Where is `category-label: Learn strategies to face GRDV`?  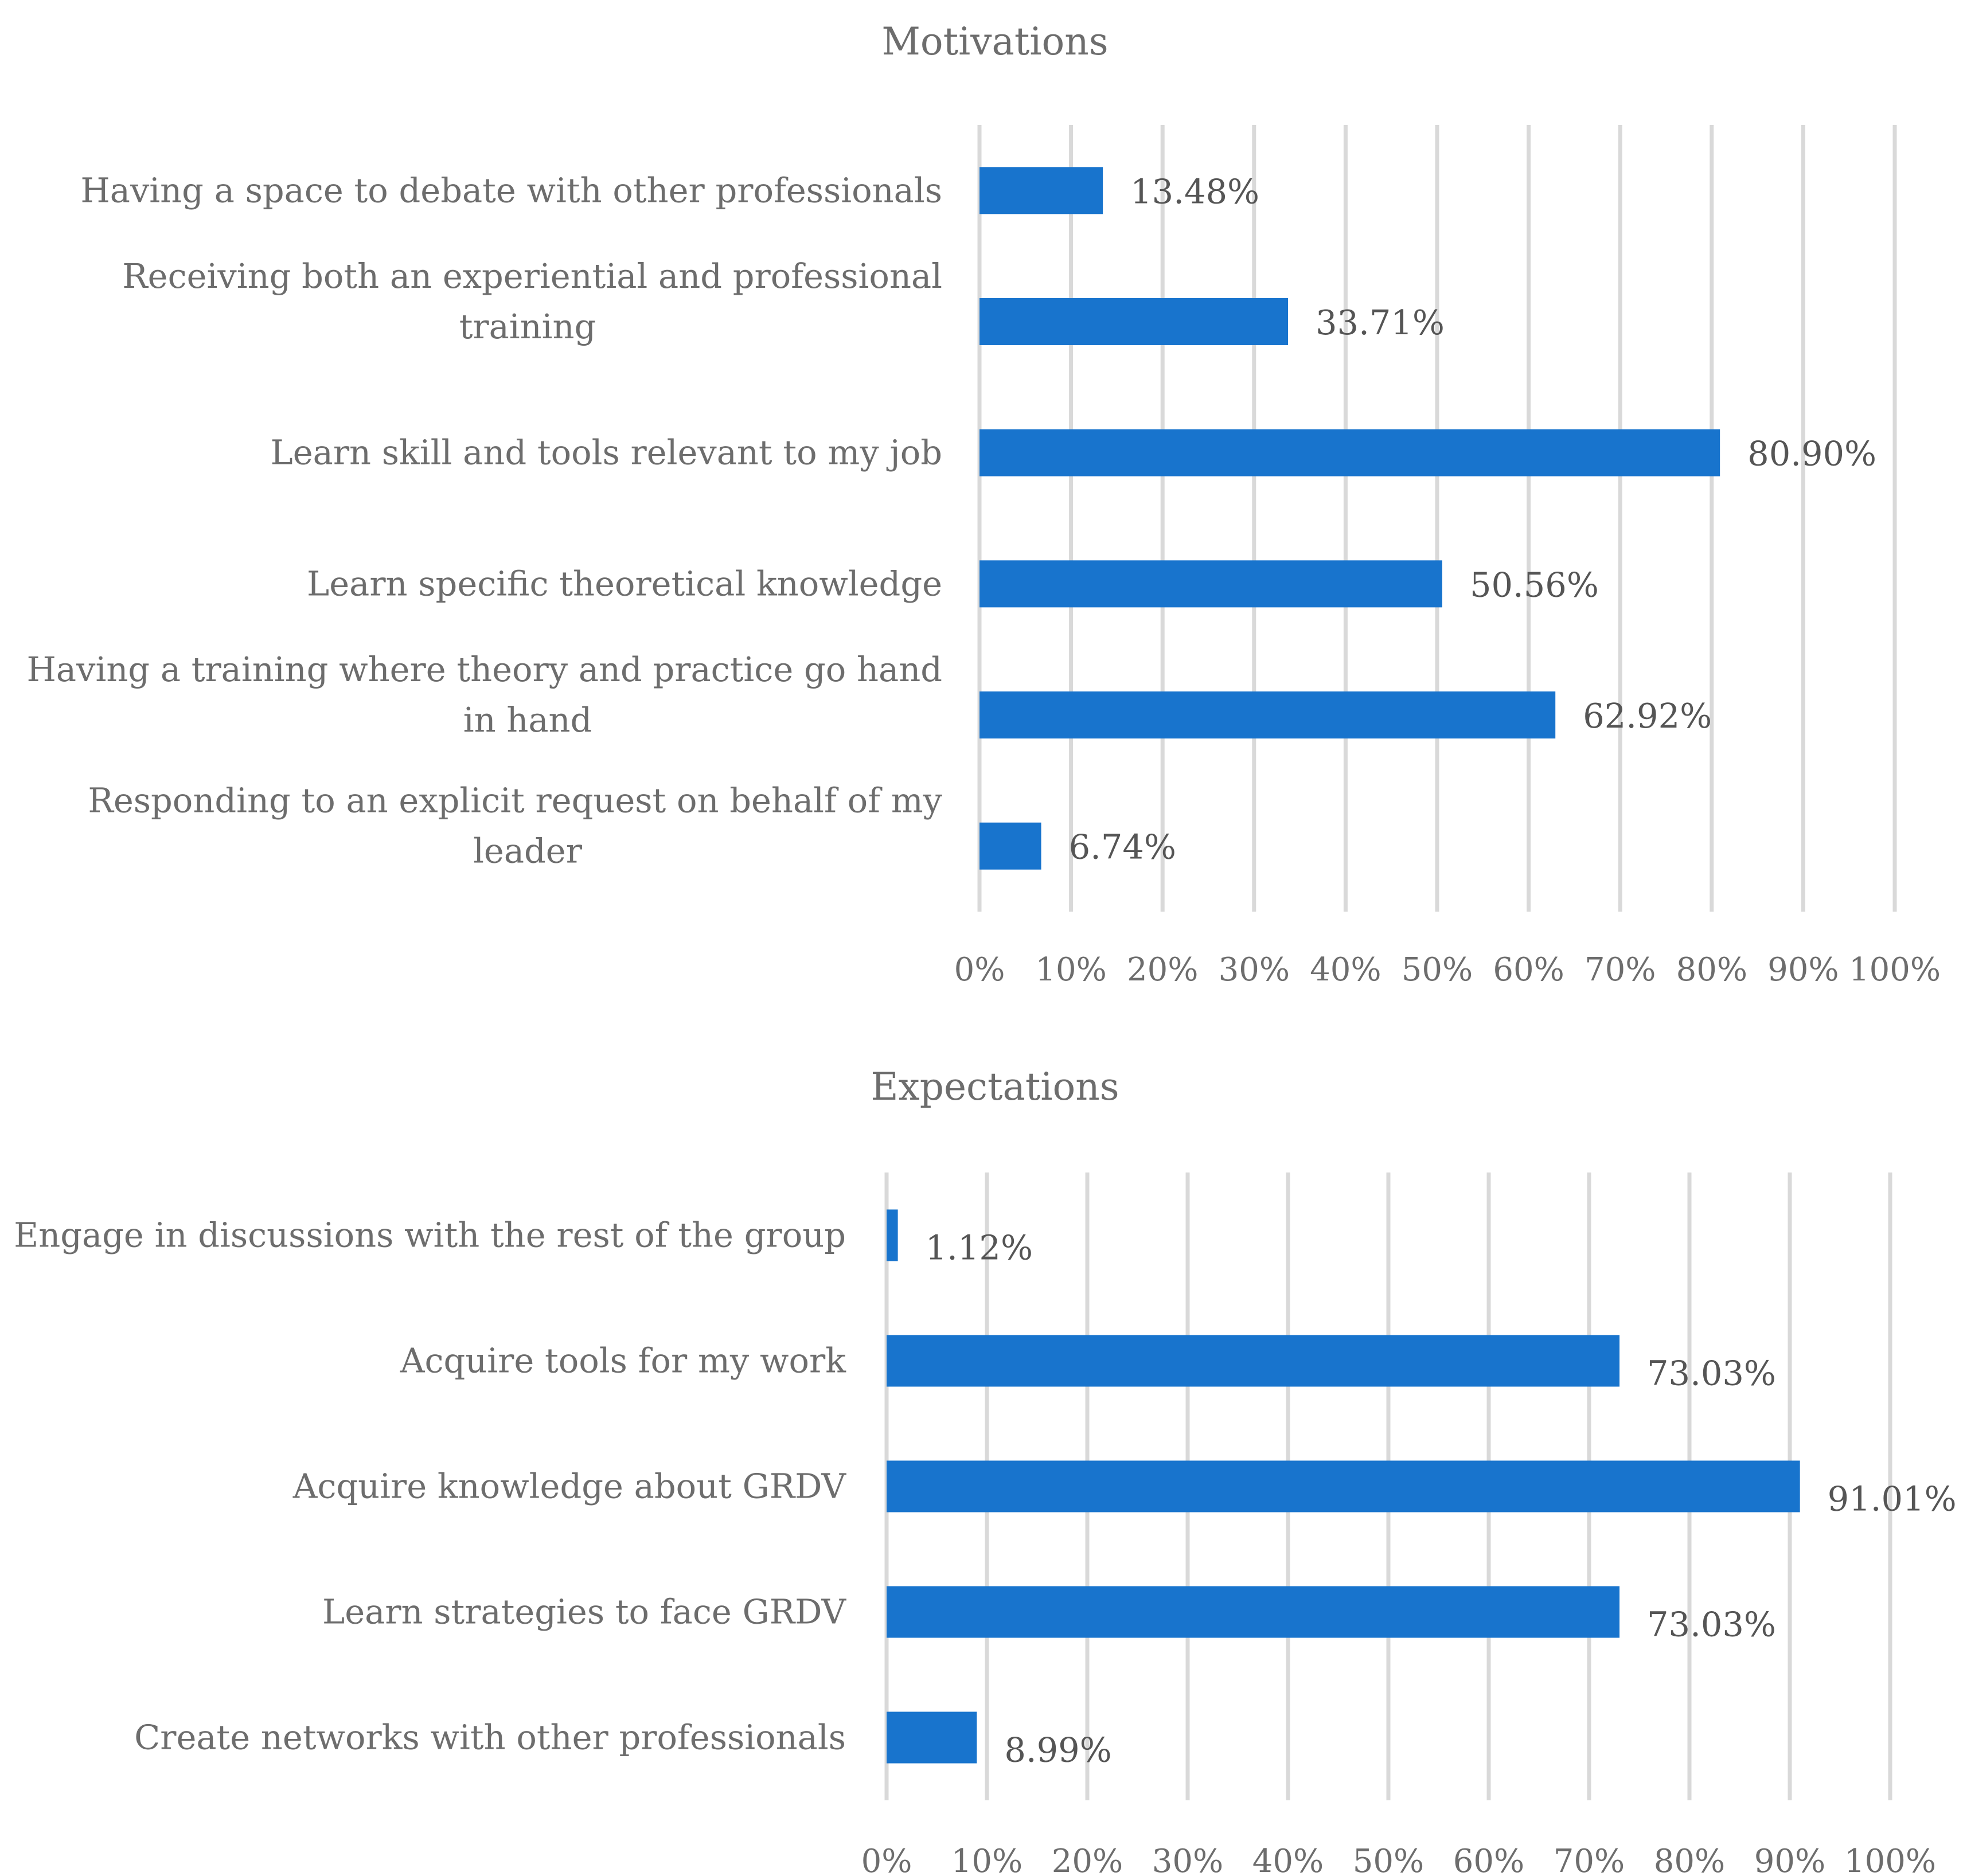 category-label: Learn strategies to face GRDV is located at coordinates (584, 1612).